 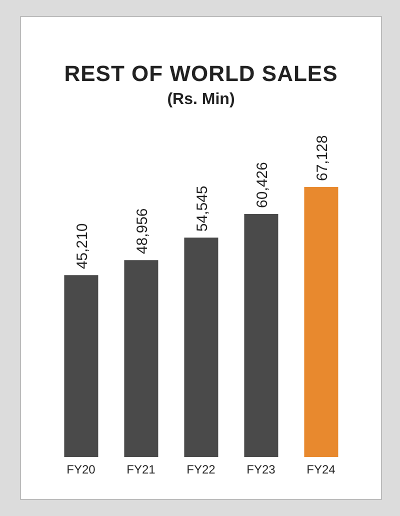 What do you see at coordinates (81, 469) in the screenshot?
I see `x-tick-label: FY20` at bounding box center [81, 469].